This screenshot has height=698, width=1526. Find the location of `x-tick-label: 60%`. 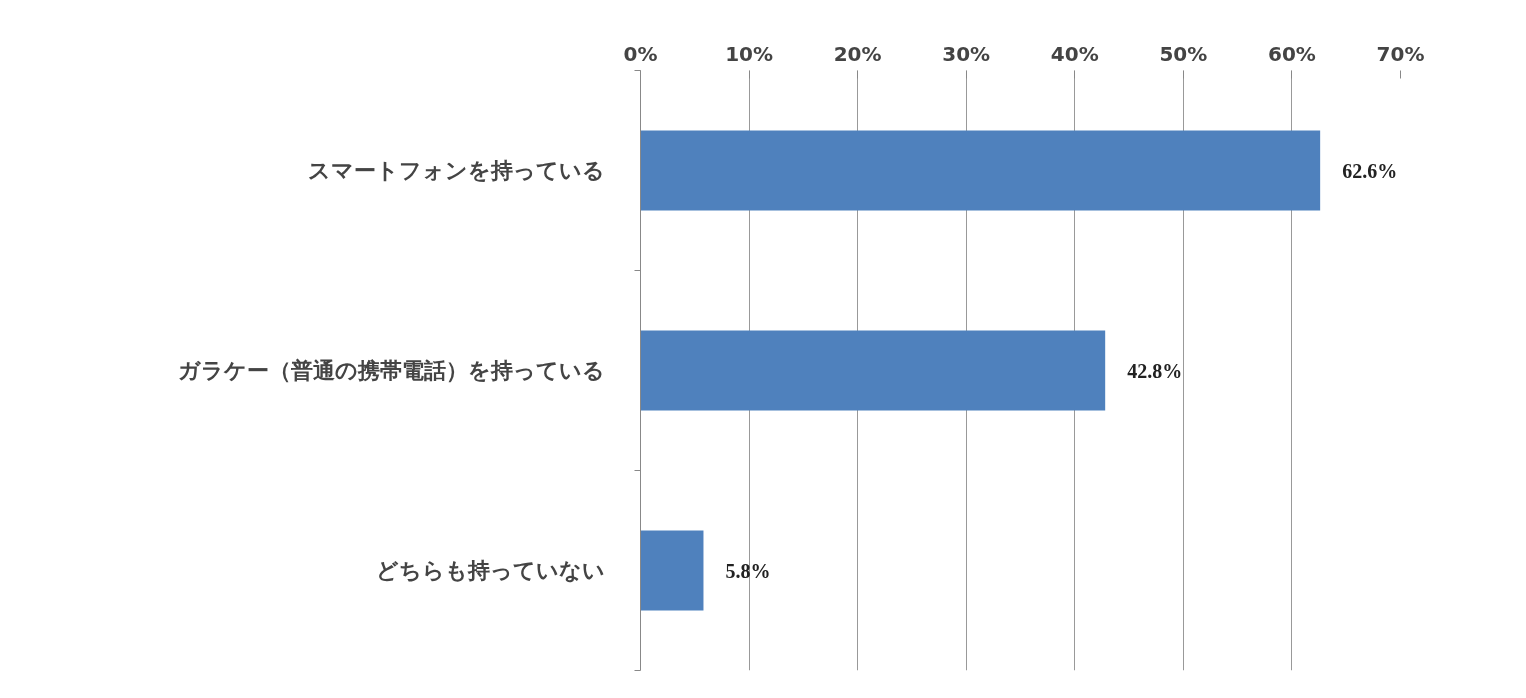

x-tick-label: 60% is located at coordinates (1291, 53).